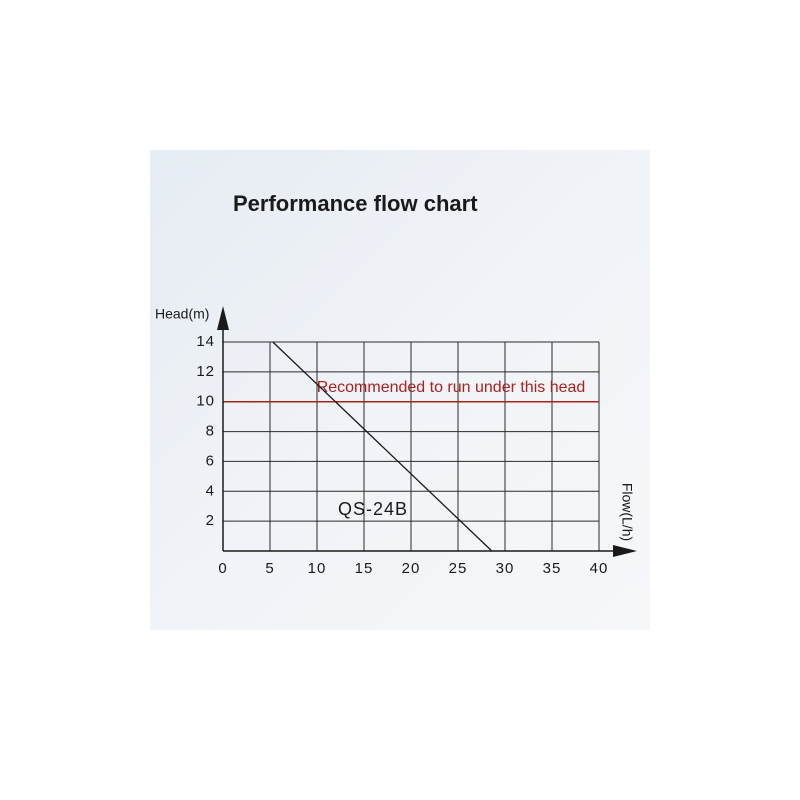 Image resolution: width=800 pixels, height=800 pixels. Describe the element at coordinates (205, 341) in the screenshot. I see `y-tick-label: 14` at that location.